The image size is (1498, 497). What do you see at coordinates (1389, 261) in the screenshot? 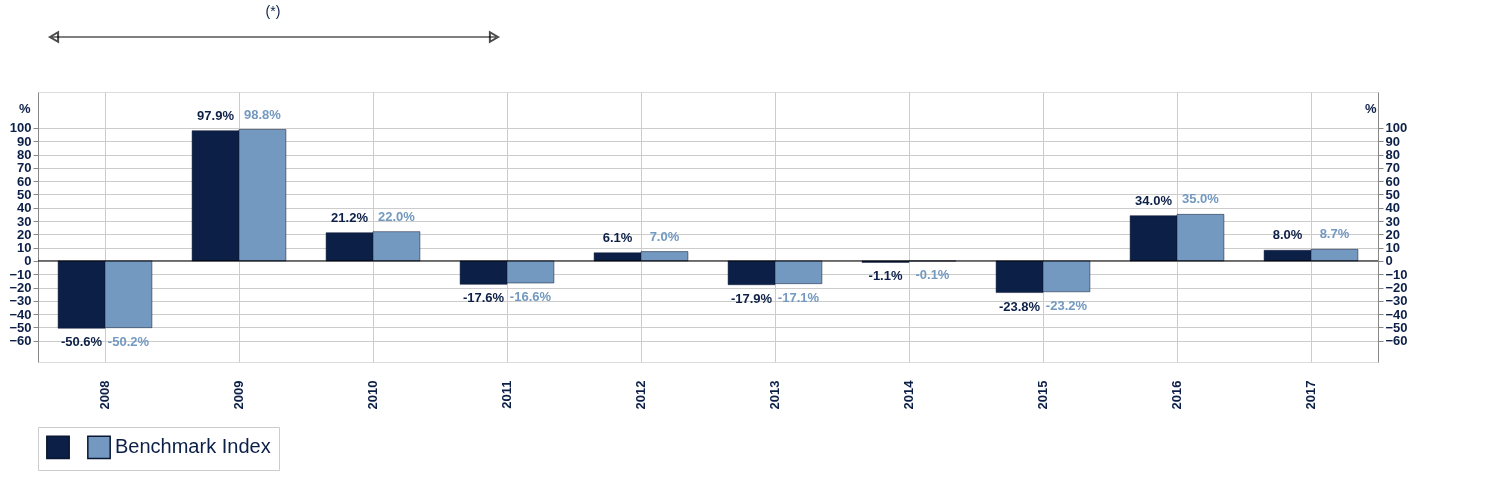
I see `y2-tick-label: 0` at bounding box center [1389, 261].